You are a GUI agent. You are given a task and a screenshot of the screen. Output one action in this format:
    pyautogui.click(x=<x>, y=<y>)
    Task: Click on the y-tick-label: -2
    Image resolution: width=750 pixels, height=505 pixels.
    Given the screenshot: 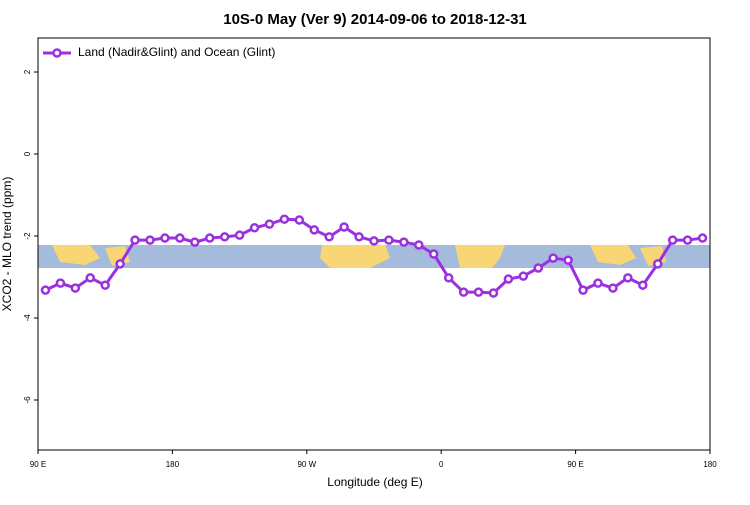 What is the action you would take?
    pyautogui.click(x=27, y=236)
    